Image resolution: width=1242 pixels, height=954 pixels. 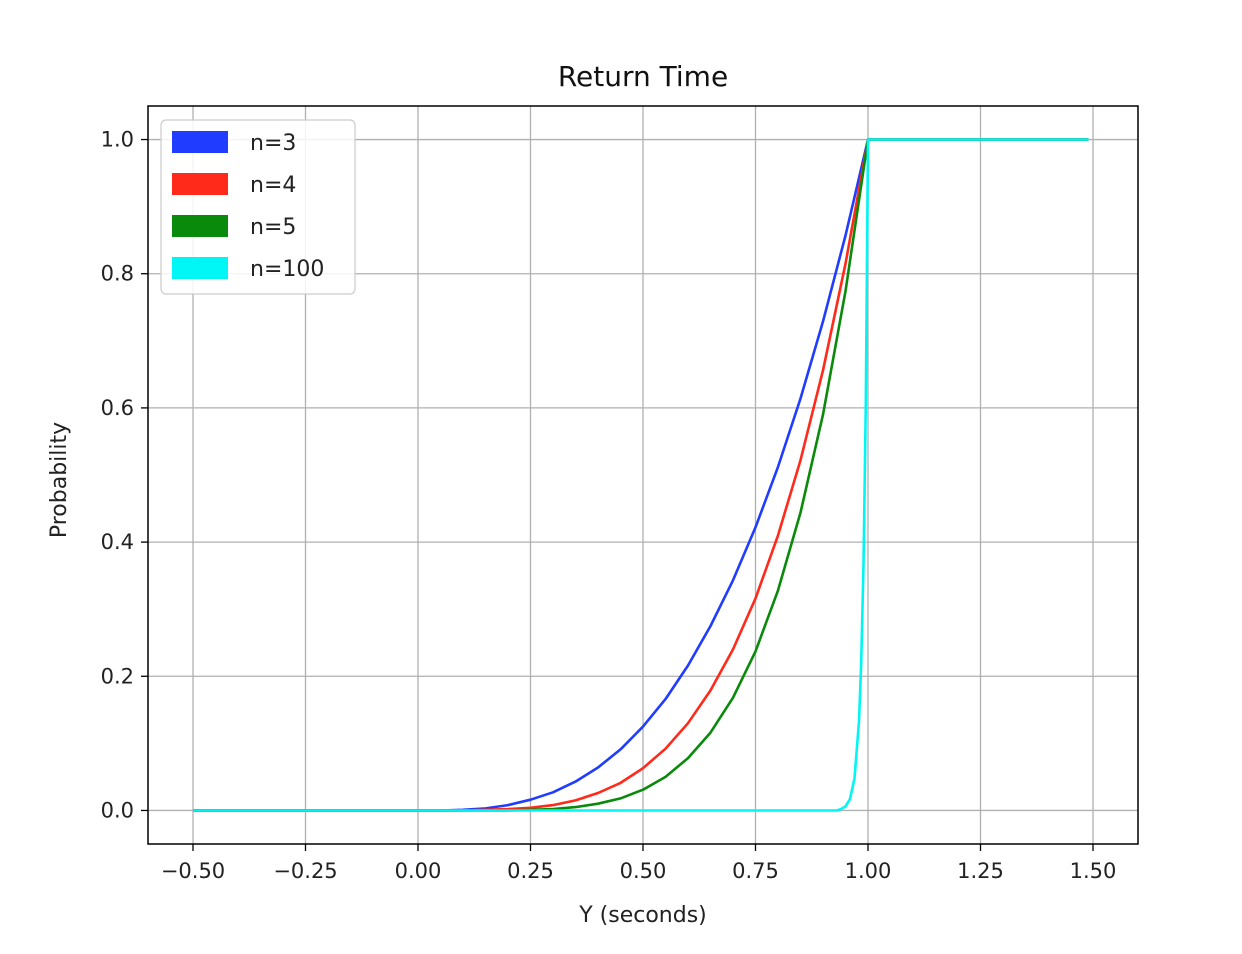 I want to click on x-axis-title: Y (seconds), so click(x=642, y=915).